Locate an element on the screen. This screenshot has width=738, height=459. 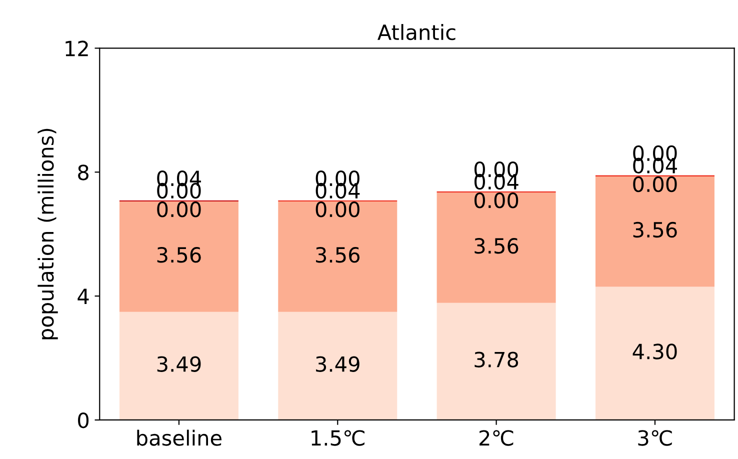
y-axis-title: population (millions) is located at coordinates (48, 234).